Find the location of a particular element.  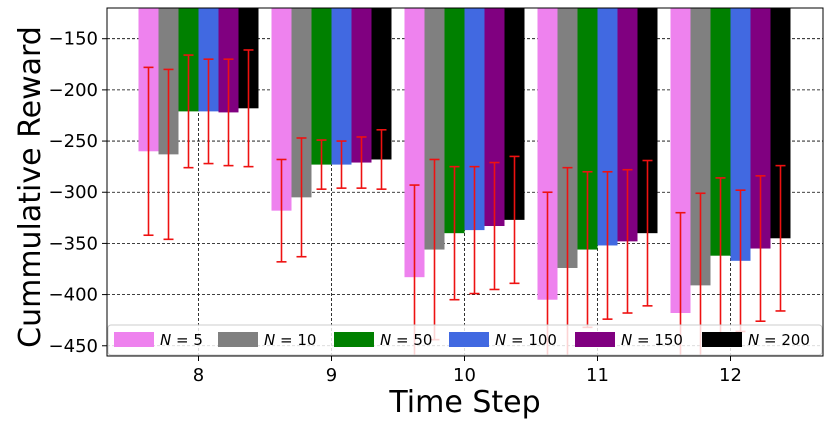

y-tick-label: −250 is located at coordinates (73, 141).